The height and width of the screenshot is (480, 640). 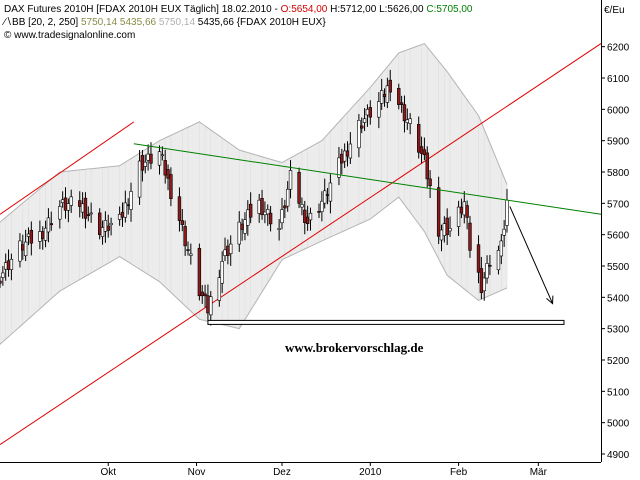 I want to click on bb-low-value: 5435,66, so click(x=137, y=22).